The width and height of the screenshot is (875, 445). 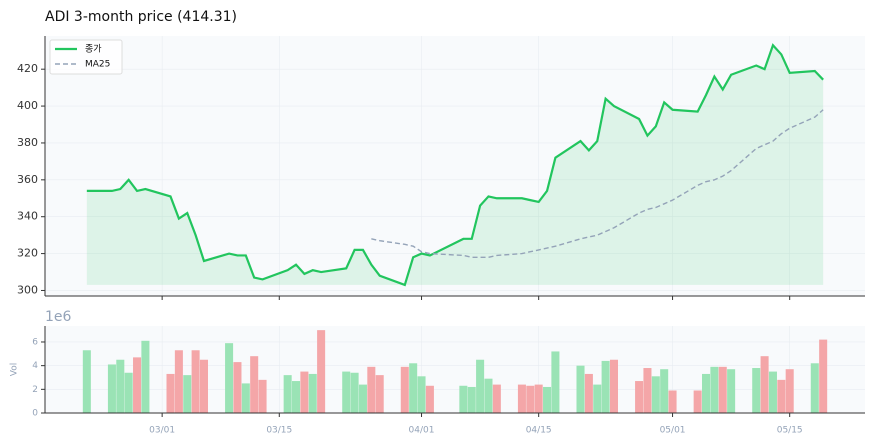 What do you see at coordinates (15, 369) in the screenshot?
I see `y-axis-label: Vol` at bounding box center [15, 369].